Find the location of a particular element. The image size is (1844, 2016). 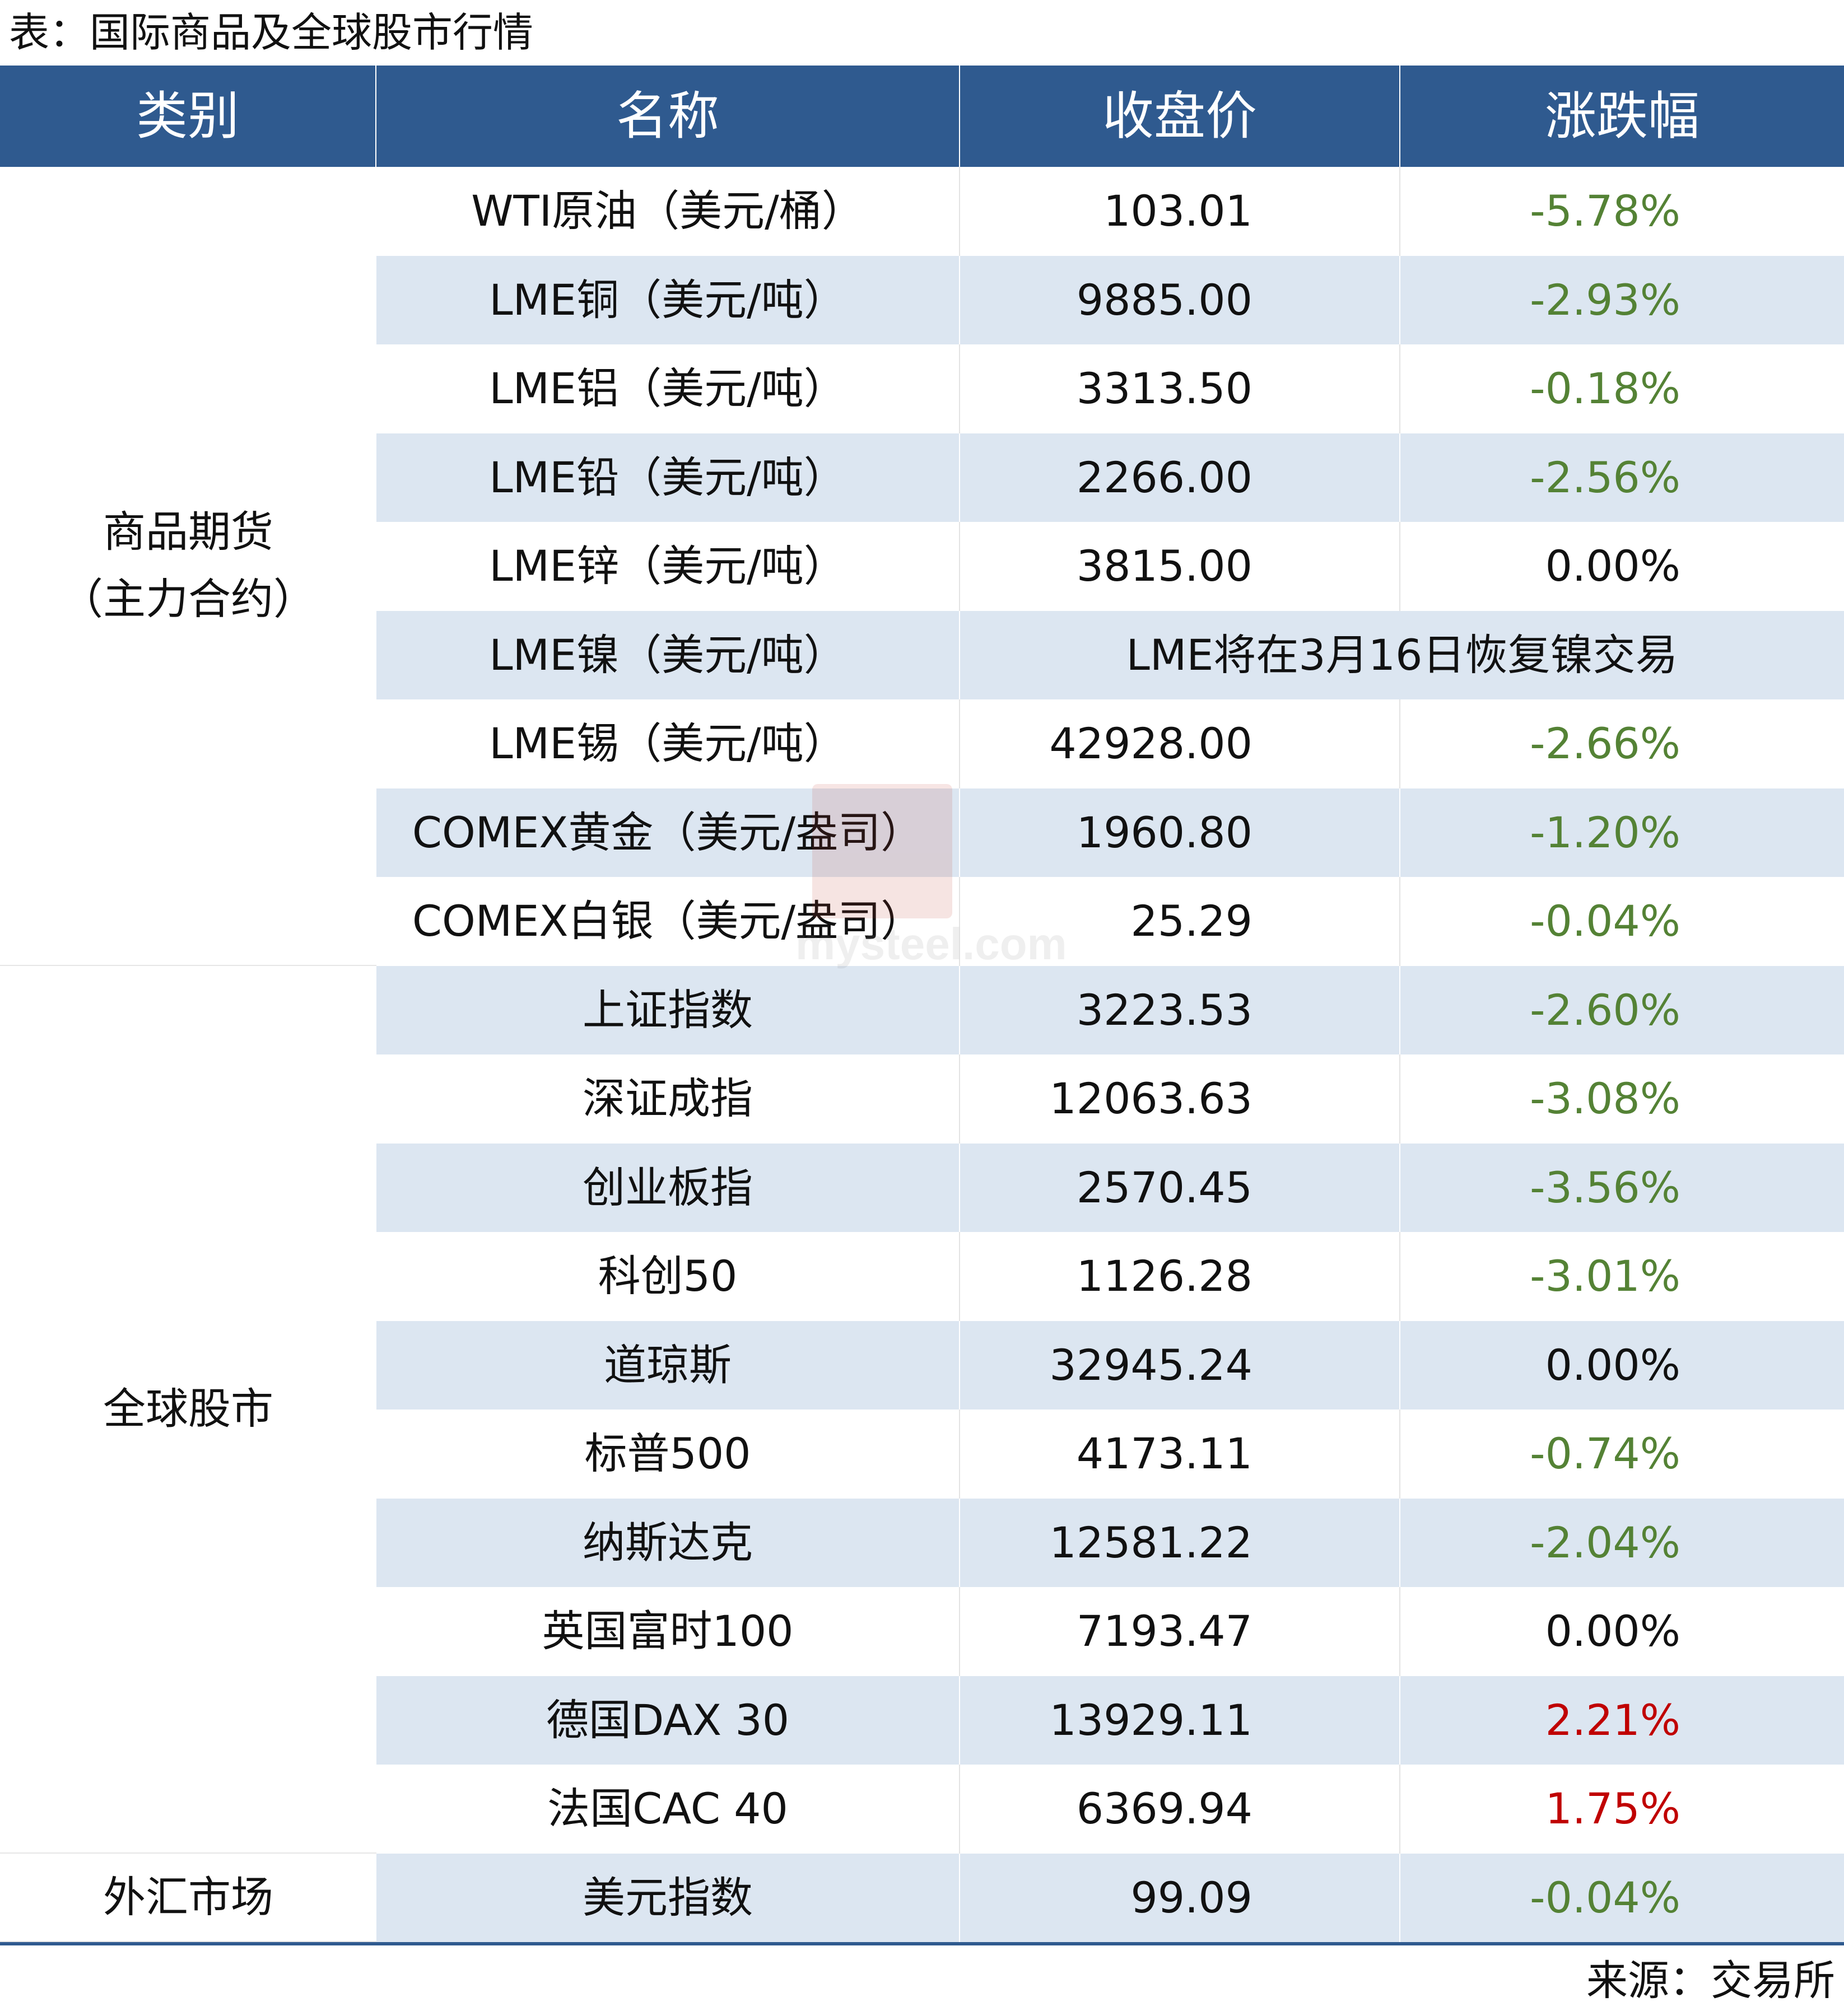

table-row: 英国富时100 7193.47 0.00% is located at coordinates (1110, 1632).